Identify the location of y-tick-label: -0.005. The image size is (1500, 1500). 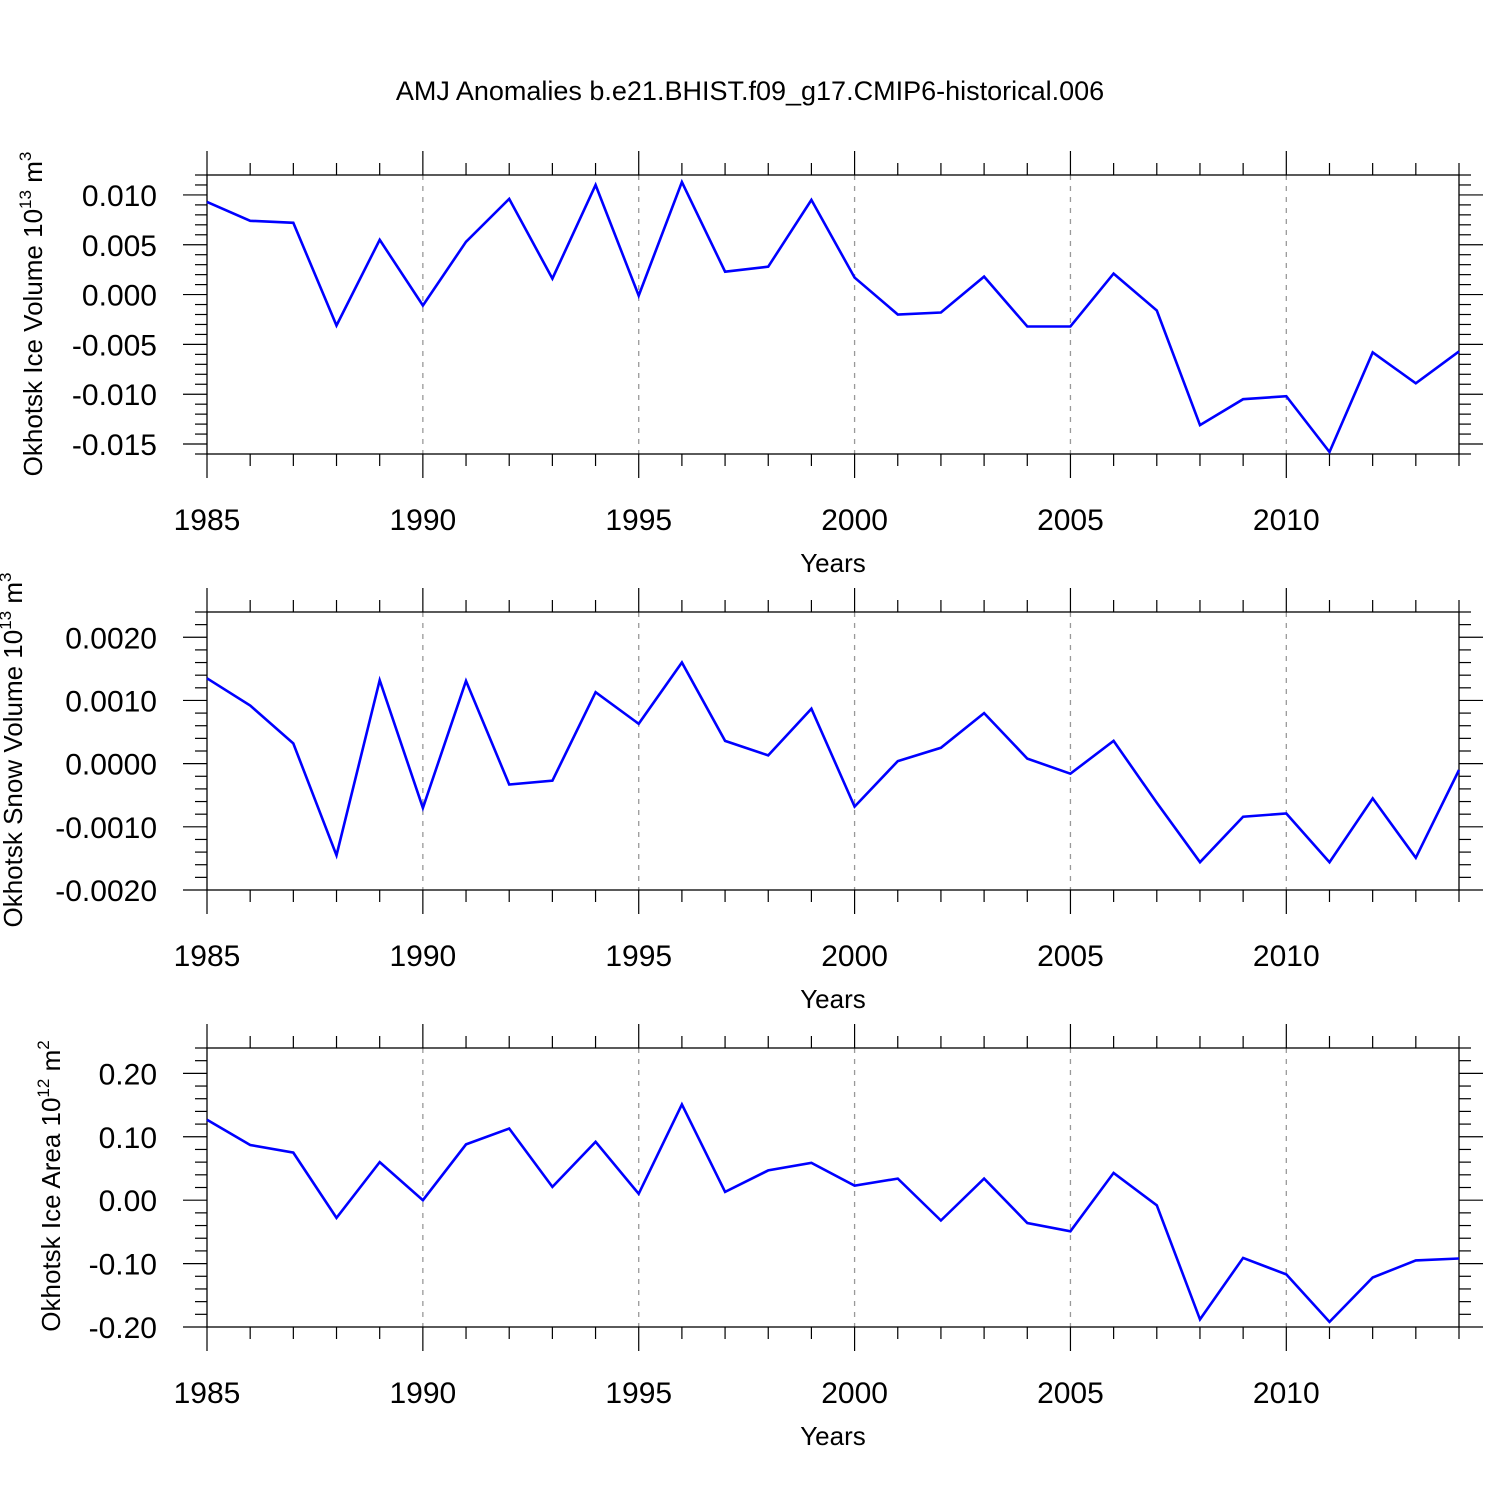
(114, 345).